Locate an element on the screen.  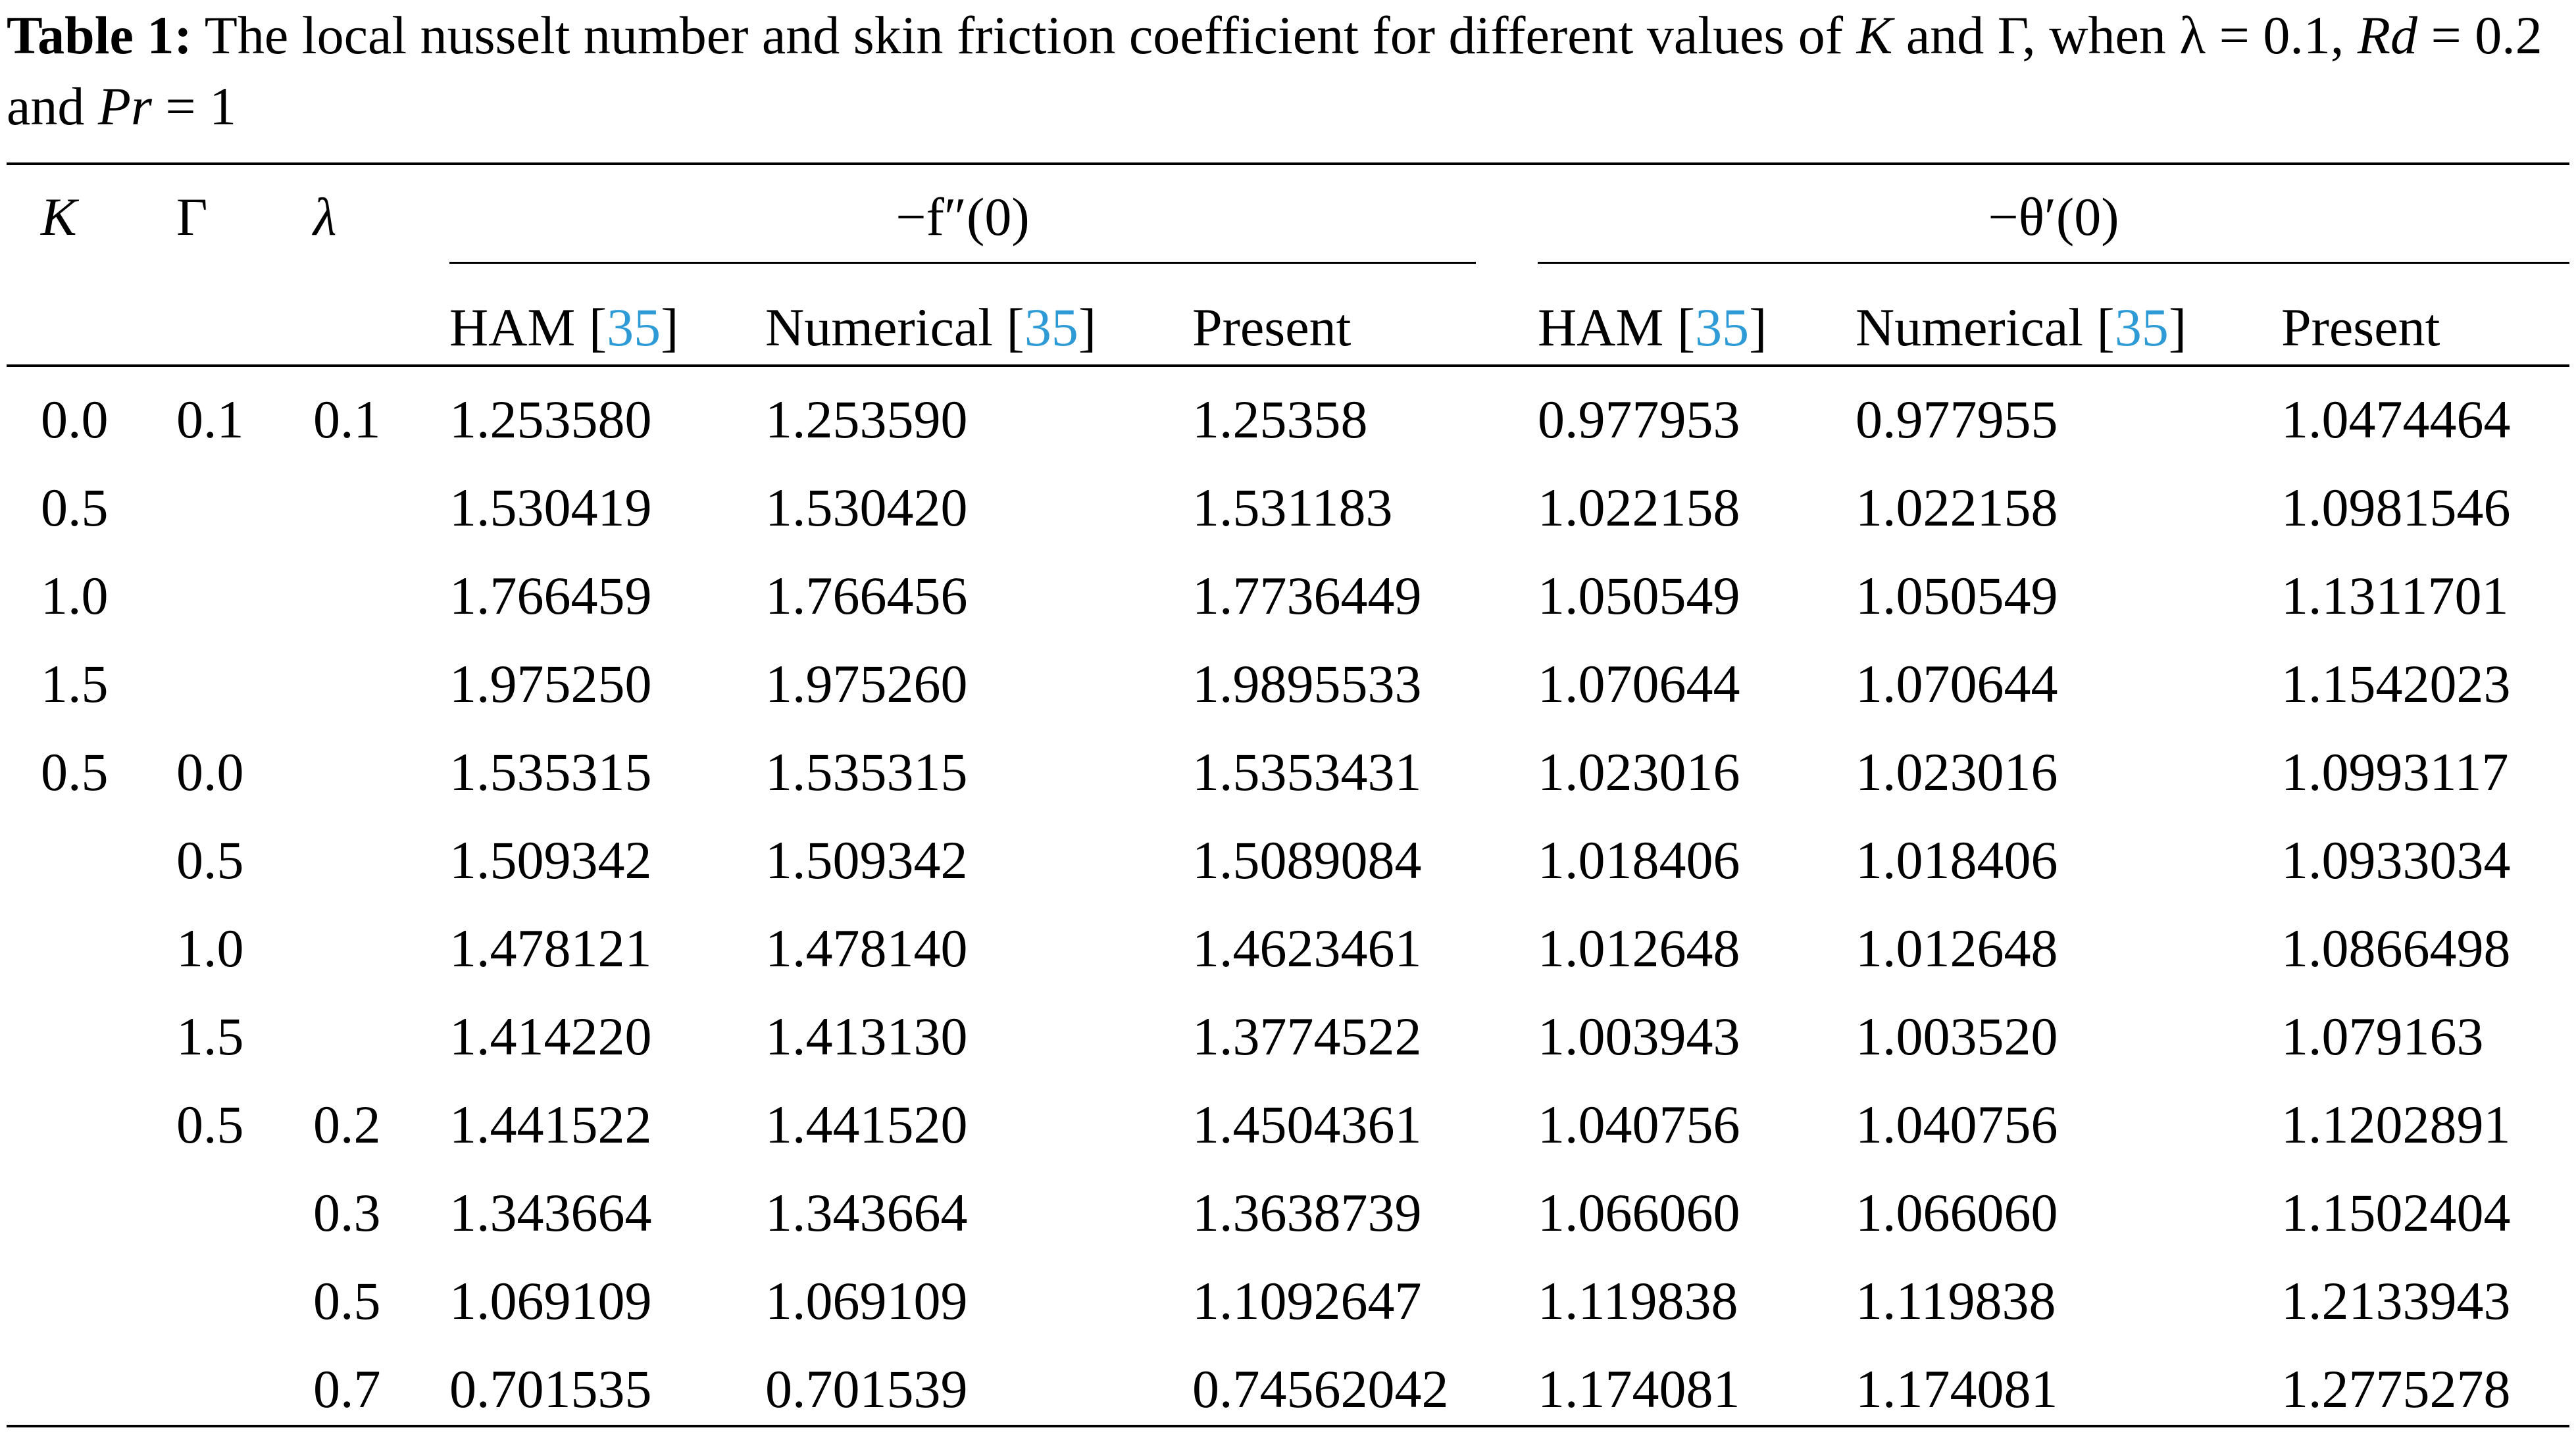
cell-theta-present: 1.0981546 is located at coordinates (2396, 508).